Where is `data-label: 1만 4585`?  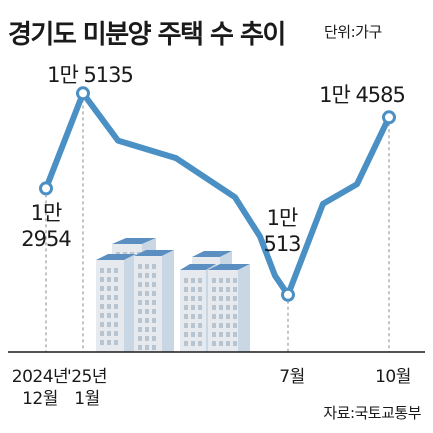
data-label: 1만 4585 is located at coordinates (362, 95).